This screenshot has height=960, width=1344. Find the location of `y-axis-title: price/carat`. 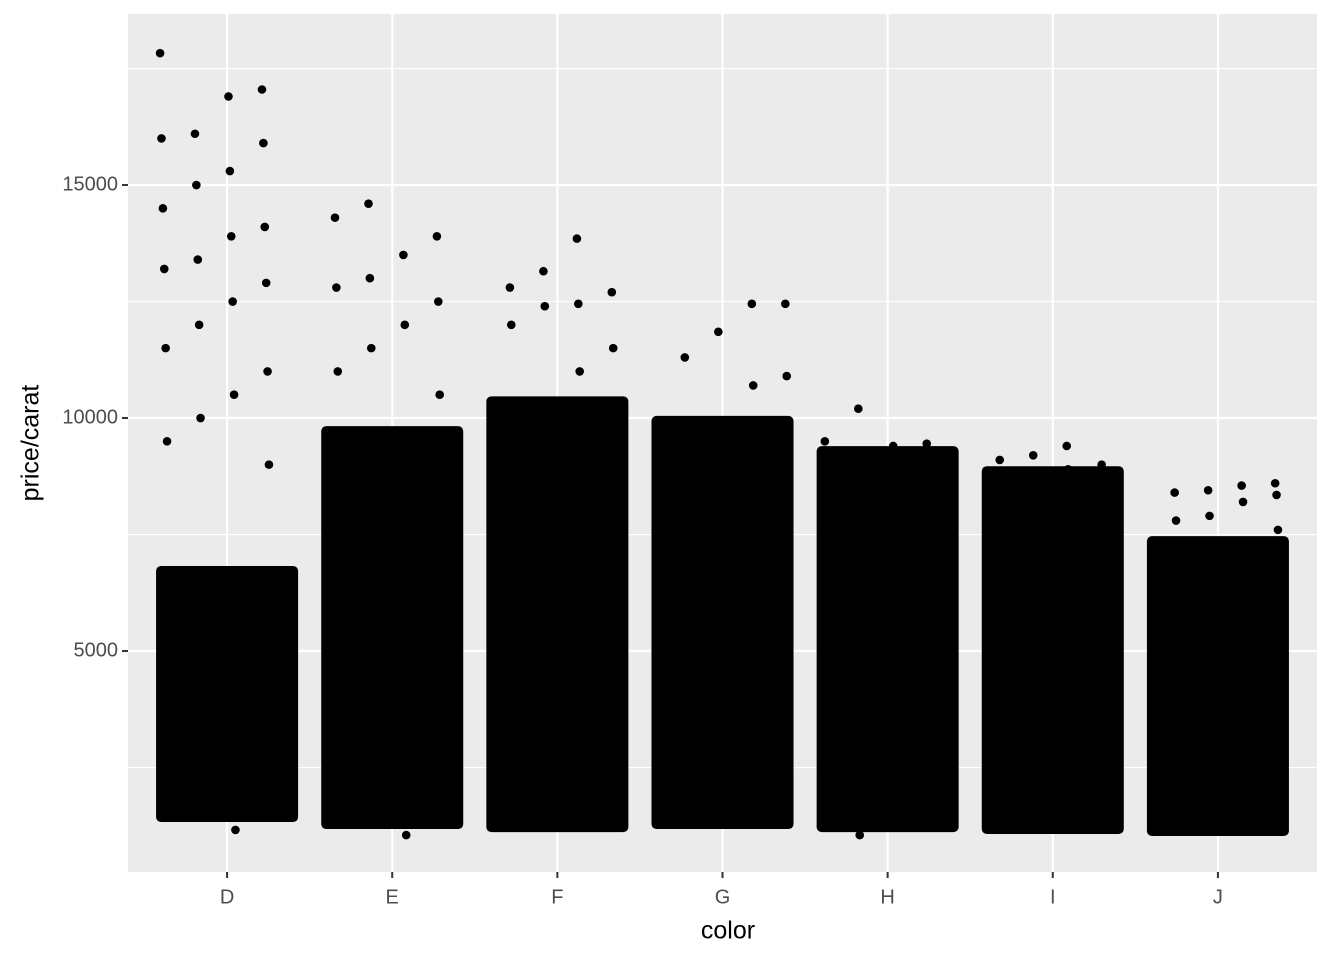

y-axis-title: price/carat is located at coordinates (31, 443).